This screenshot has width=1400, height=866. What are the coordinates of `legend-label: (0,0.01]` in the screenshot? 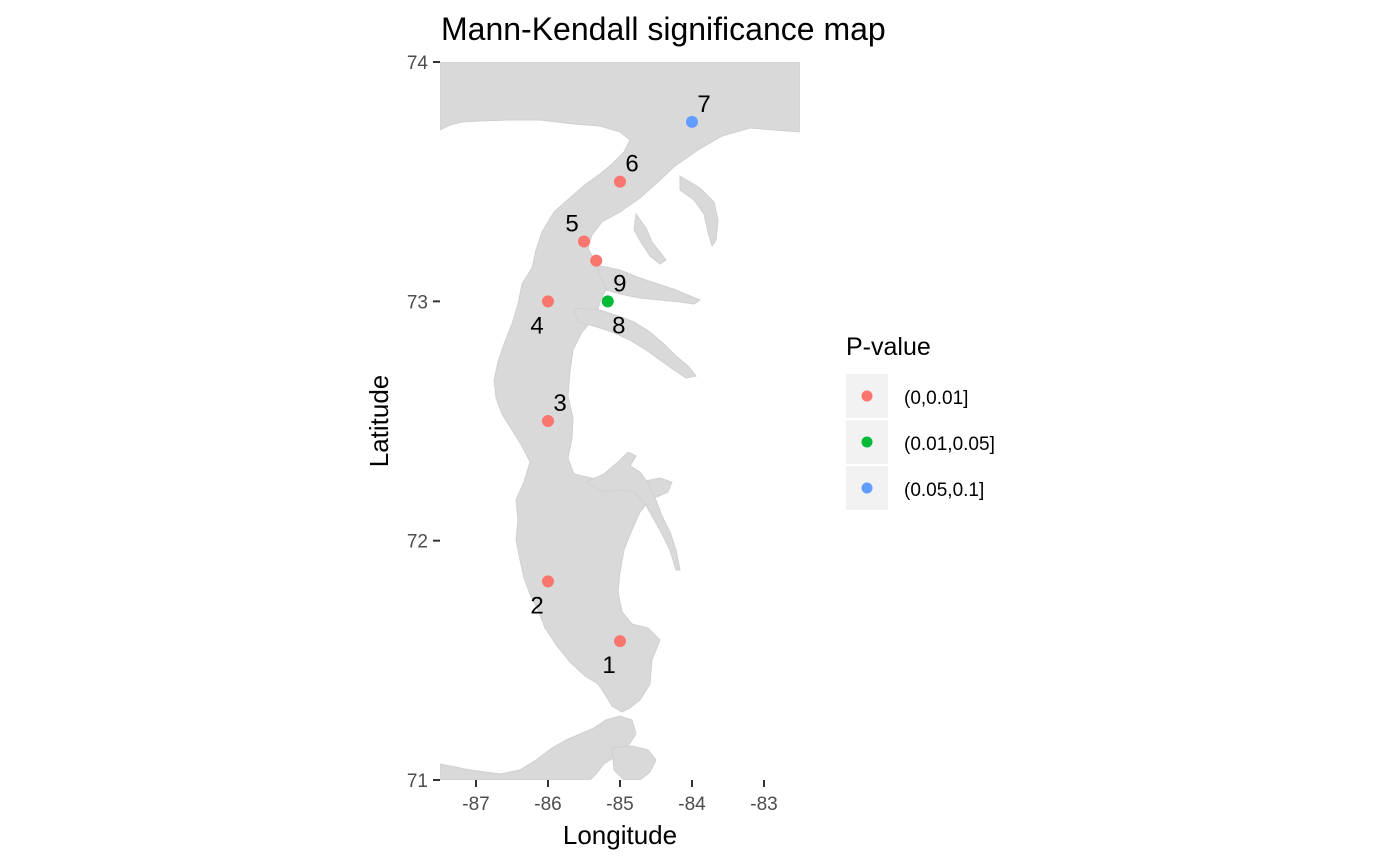 It's located at (936, 398).